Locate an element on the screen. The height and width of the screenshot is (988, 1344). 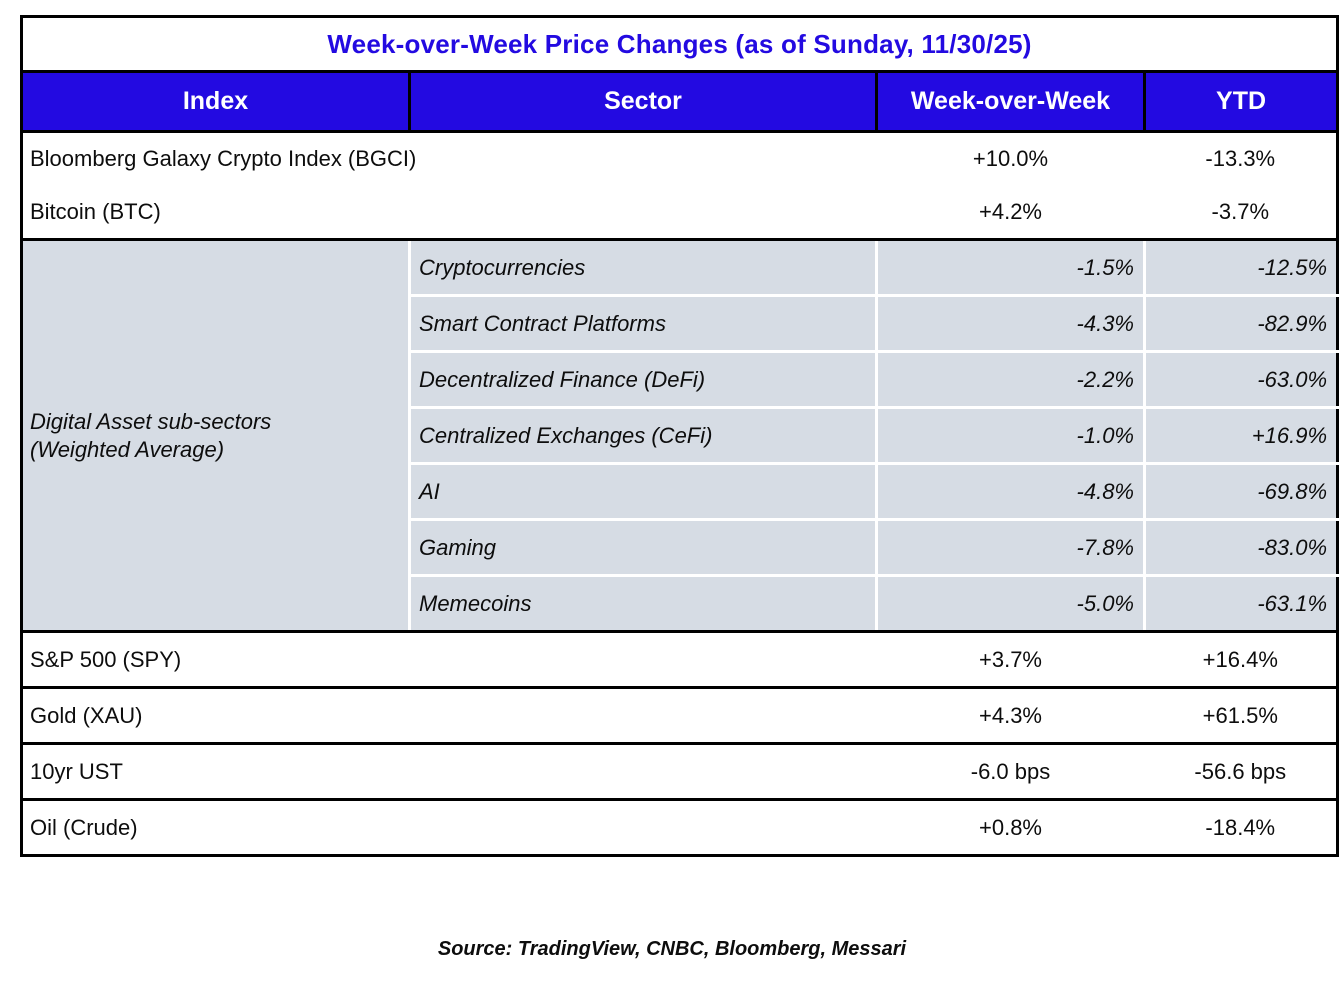
subsector-wow-value: -1.5% is located at coordinates (1011, 268).